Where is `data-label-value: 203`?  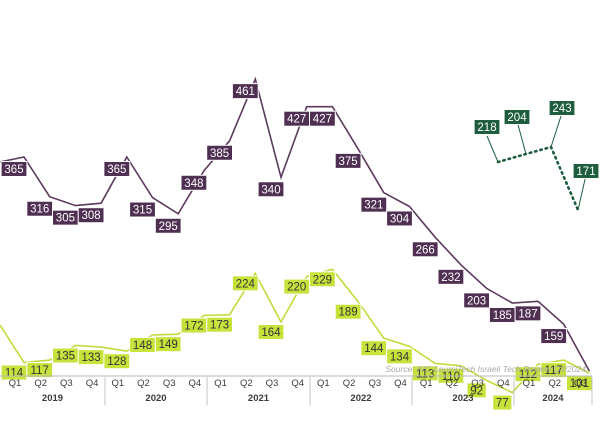
data-label-value: 203 is located at coordinates (476, 301).